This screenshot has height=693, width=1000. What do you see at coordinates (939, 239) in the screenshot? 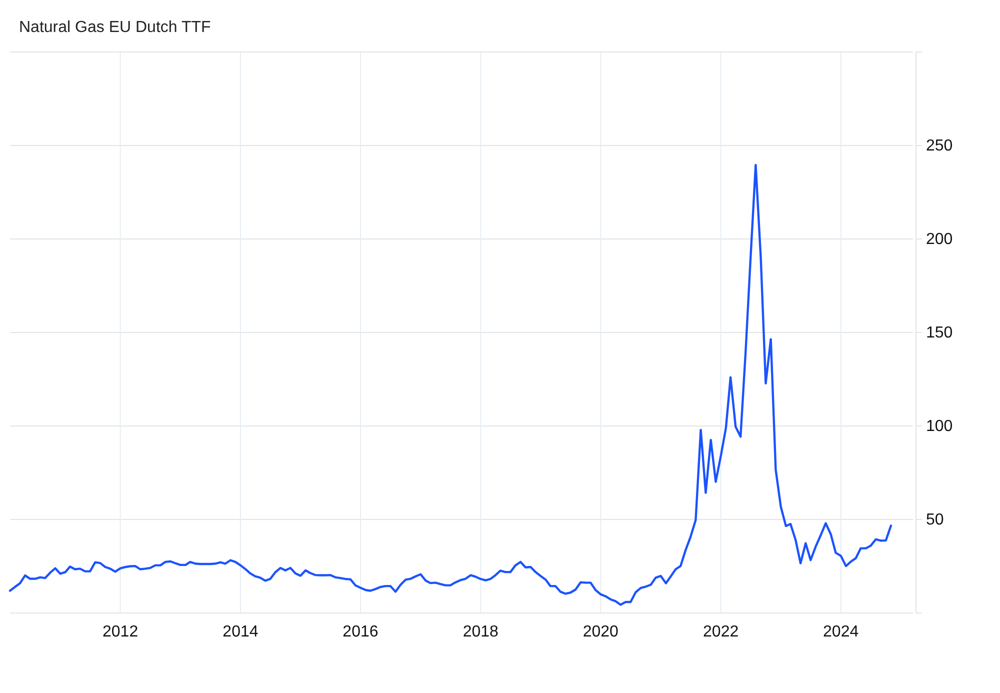
I see `y-tick-label: 200` at bounding box center [939, 239].